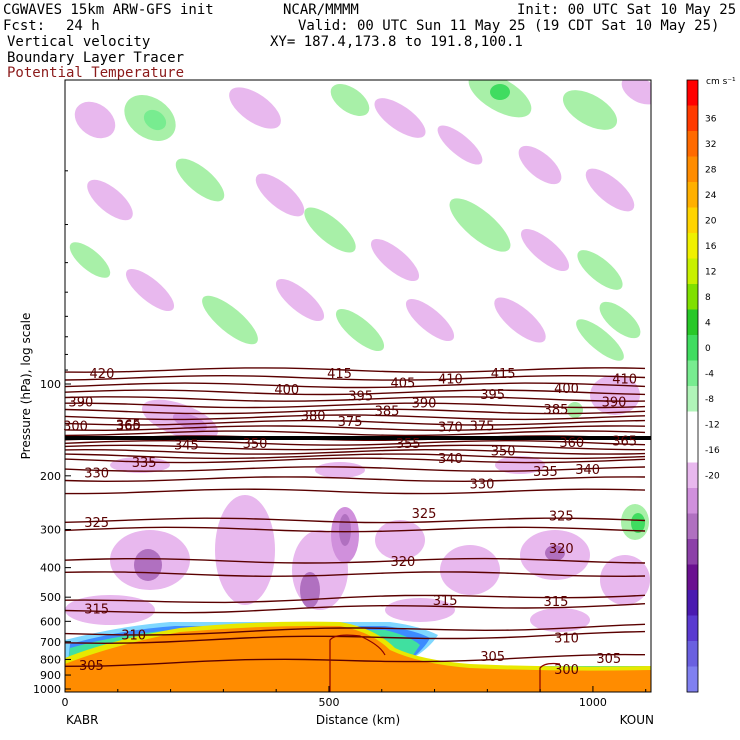  What do you see at coordinates (360, 396) in the screenshot?
I see `theta-contour-label: 395` at bounding box center [360, 396].